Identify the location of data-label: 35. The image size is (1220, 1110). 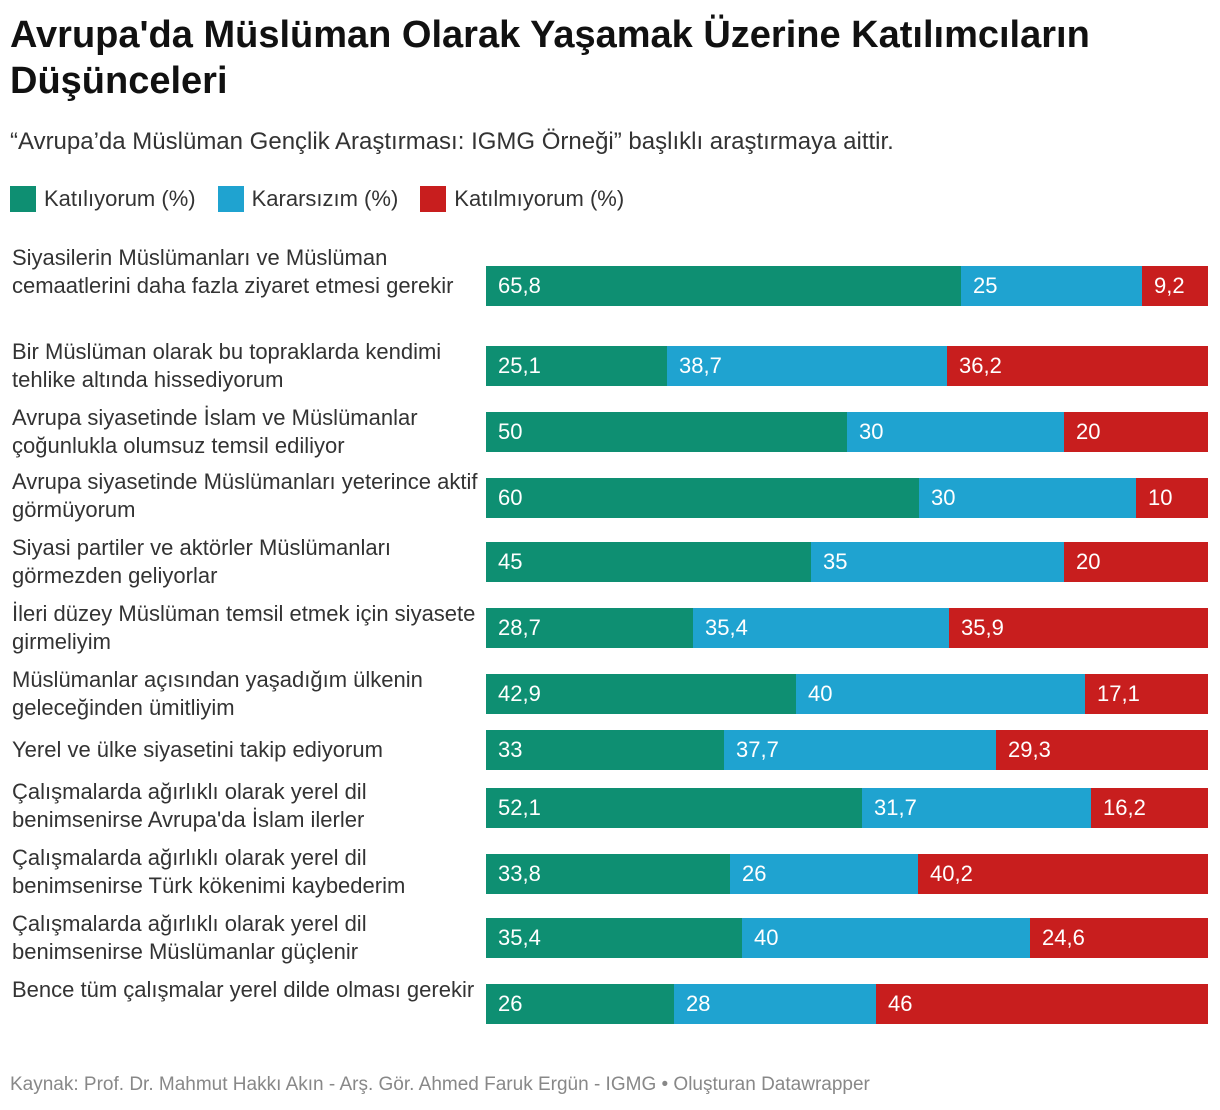
(835, 561).